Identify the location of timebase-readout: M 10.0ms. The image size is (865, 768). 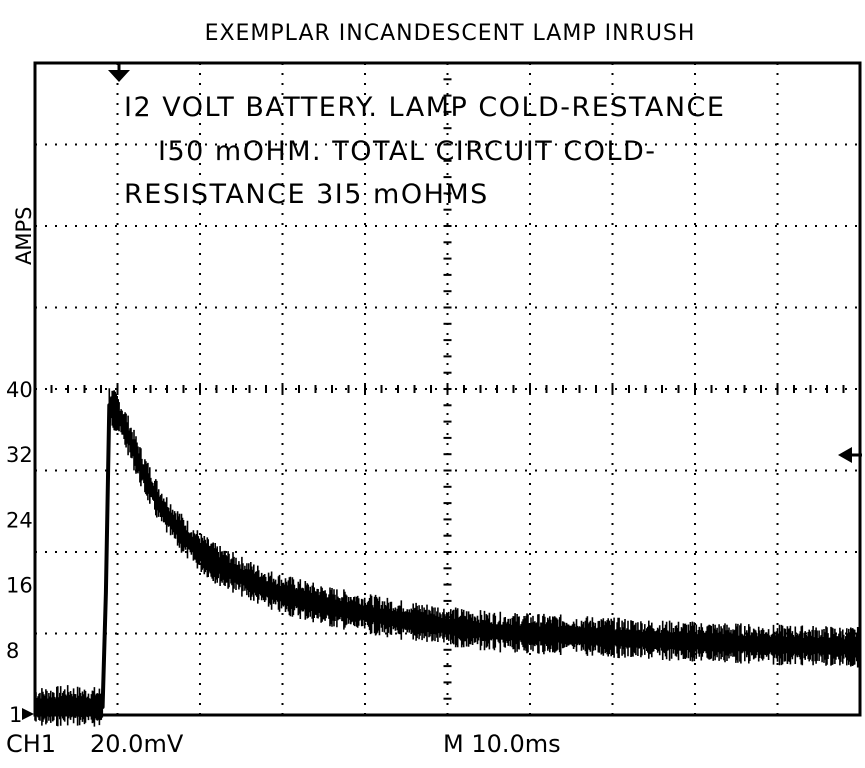
(502, 744).